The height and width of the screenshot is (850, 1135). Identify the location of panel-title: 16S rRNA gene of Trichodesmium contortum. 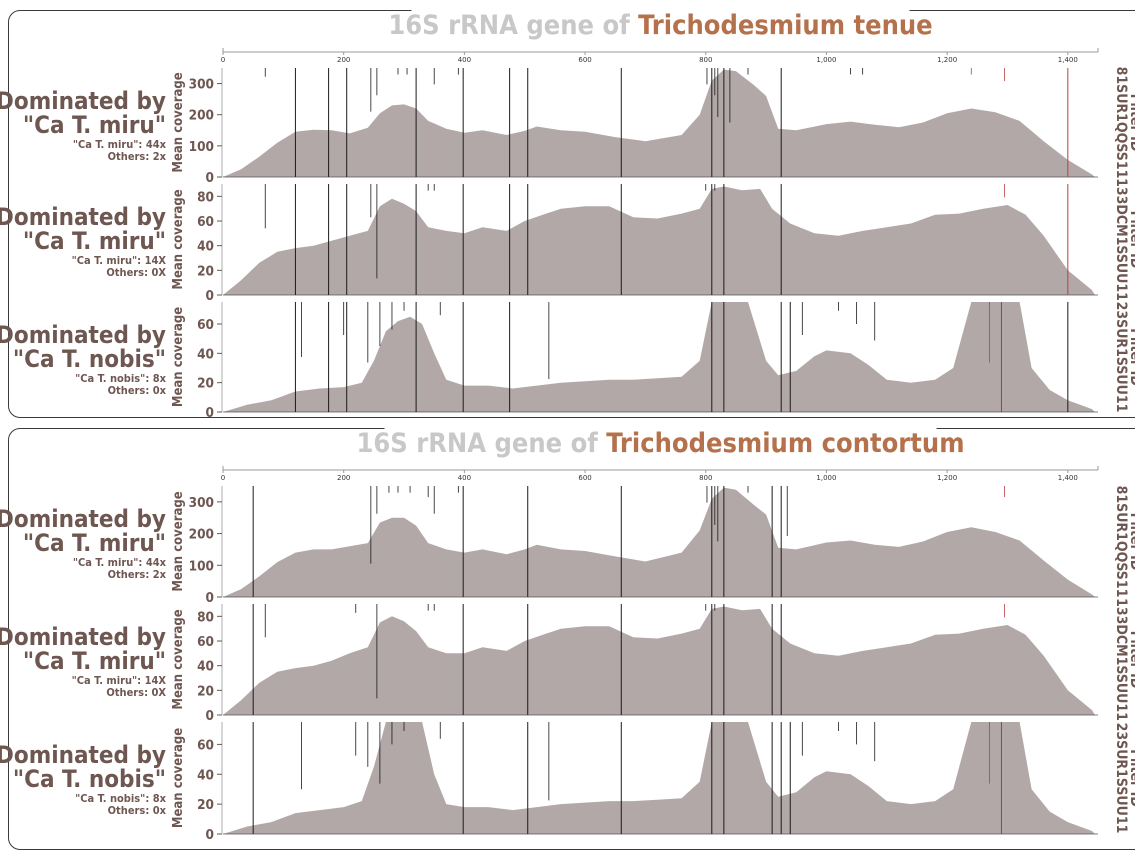
(660, 443).